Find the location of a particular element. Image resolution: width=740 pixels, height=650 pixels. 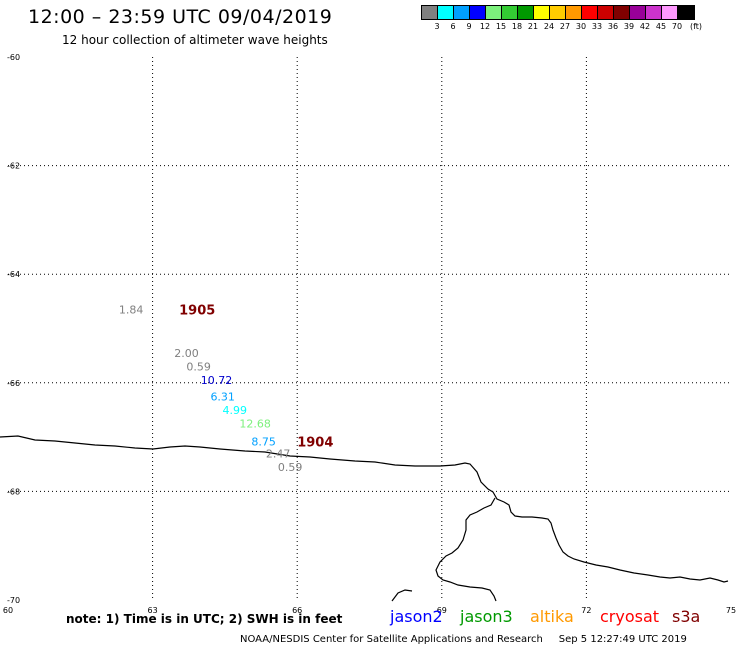

color-legend: 3 6 9 12 15 18 21 24 27 30 33 36 39 42 45 70 (ft) is located at coordinates (561, 19).